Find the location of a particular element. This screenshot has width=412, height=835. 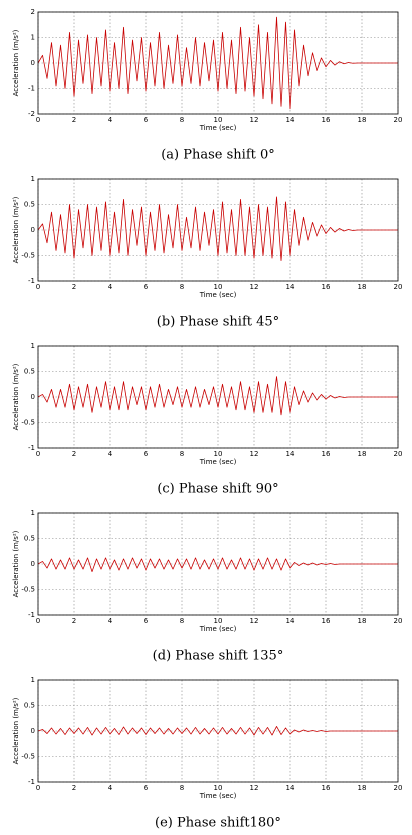

y-tick-label: -2 is located at coordinates (31, 114).